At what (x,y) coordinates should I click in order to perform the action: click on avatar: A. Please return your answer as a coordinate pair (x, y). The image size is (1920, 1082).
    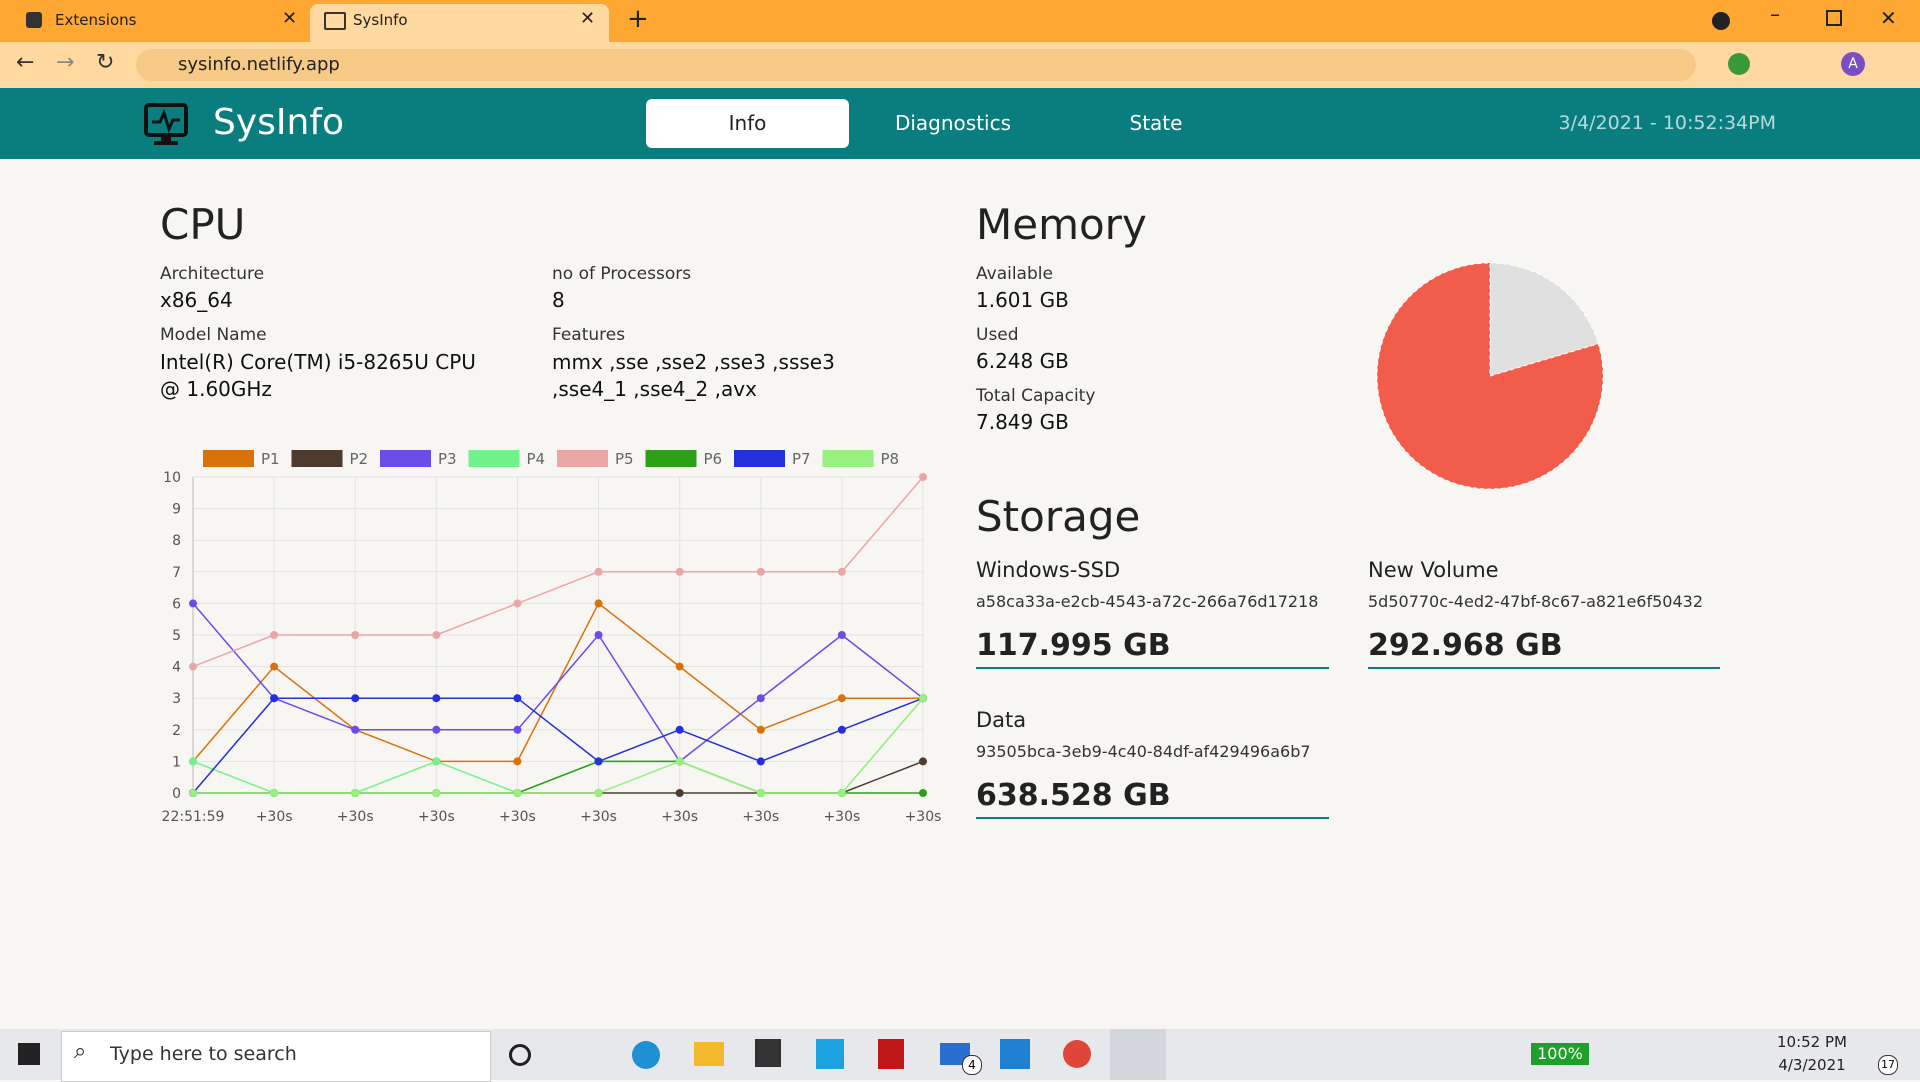
    Looking at the image, I should click on (1853, 64).